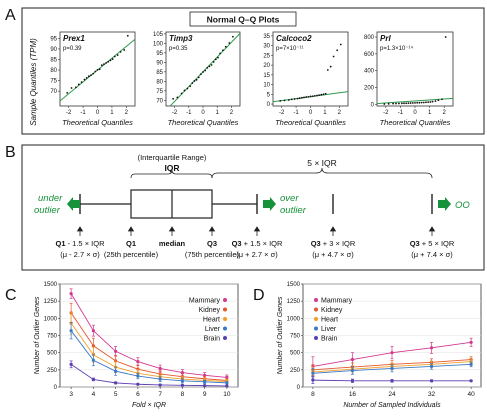  Describe the element at coordinates (47, 210) in the screenshot. I see `under-outlier-label: outlier` at that location.